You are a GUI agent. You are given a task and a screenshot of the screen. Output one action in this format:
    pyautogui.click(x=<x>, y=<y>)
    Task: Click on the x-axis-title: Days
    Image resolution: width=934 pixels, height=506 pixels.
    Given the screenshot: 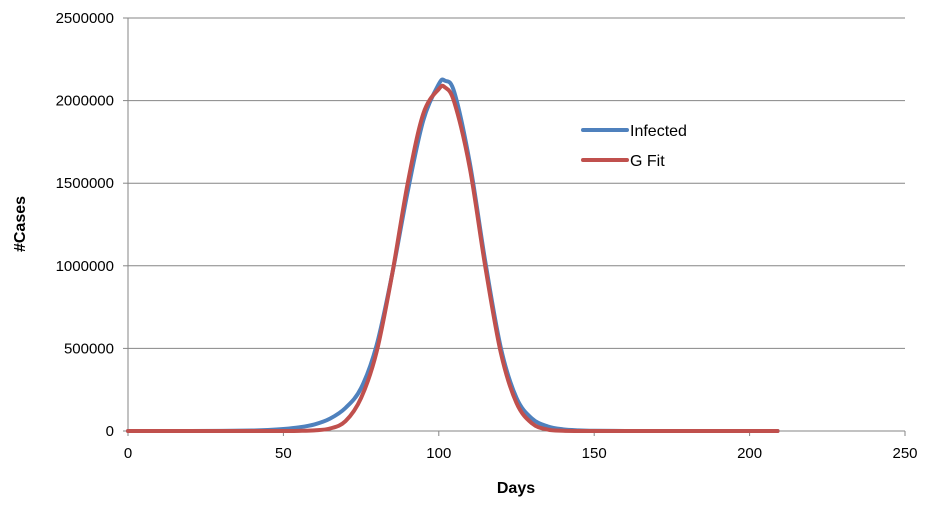 What is the action you would take?
    pyautogui.click(x=516, y=488)
    